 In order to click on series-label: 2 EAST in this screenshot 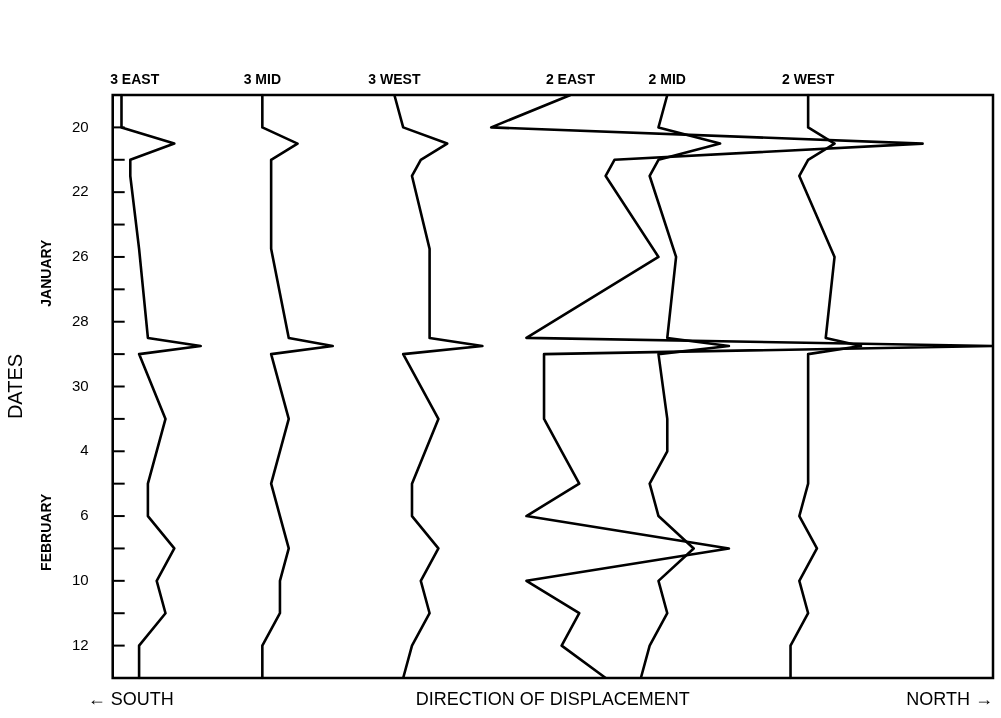, I will do `click(570, 78)`.